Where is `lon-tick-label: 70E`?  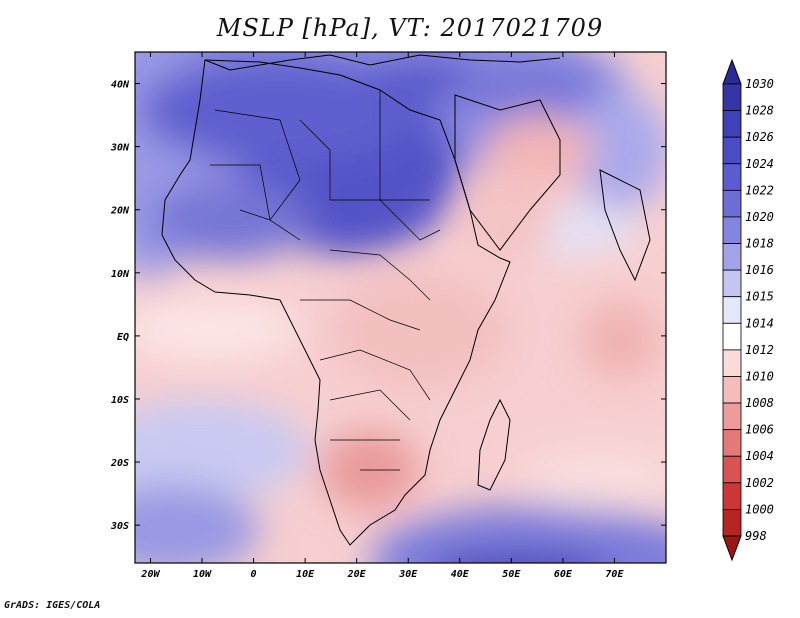 lon-tick-label: 70E is located at coordinates (614, 574).